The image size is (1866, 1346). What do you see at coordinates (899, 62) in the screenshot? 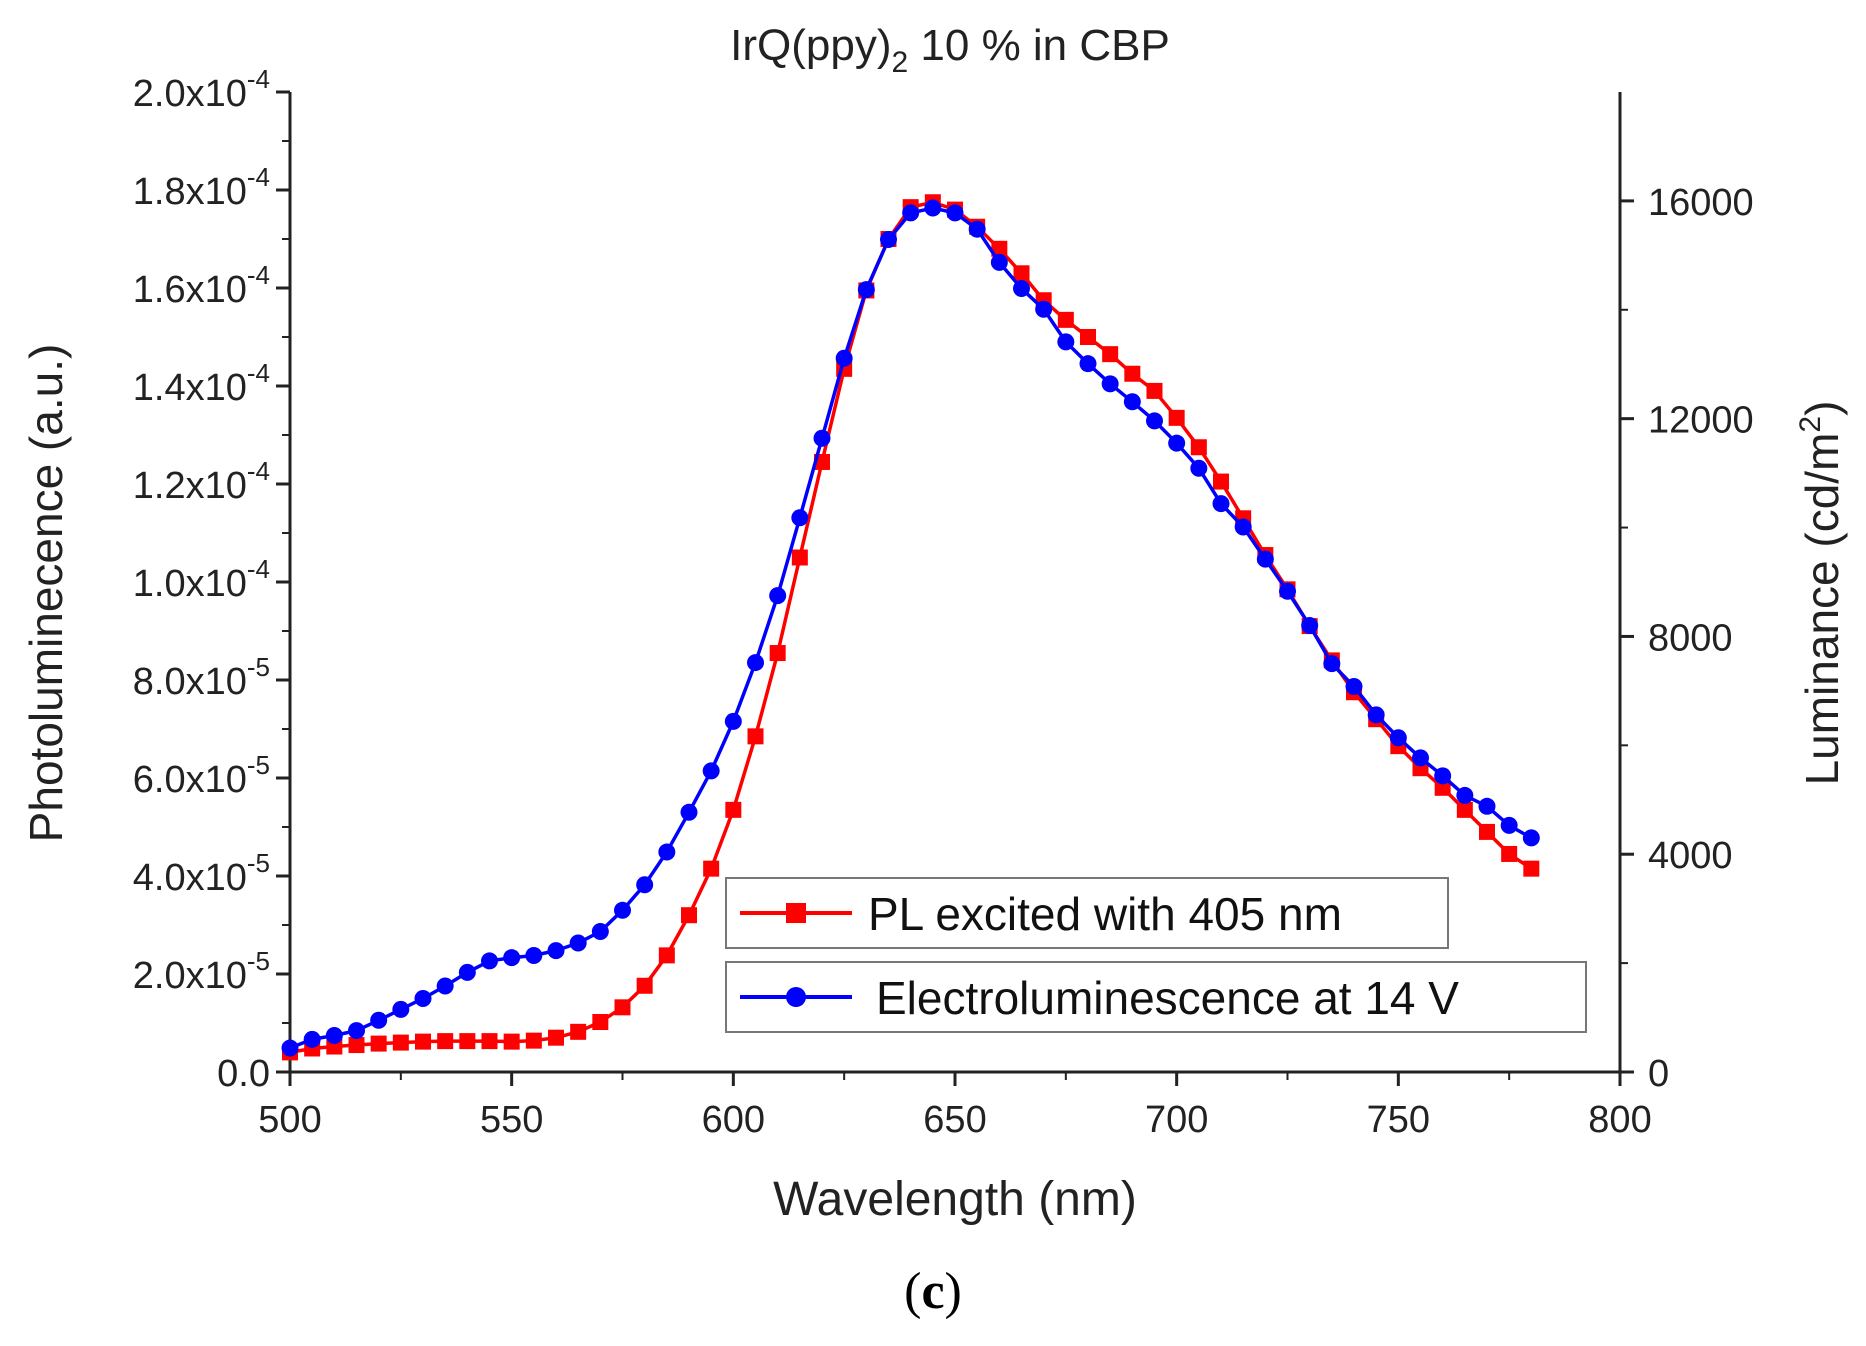
I see `chart-title-subscript: 2` at bounding box center [899, 62].